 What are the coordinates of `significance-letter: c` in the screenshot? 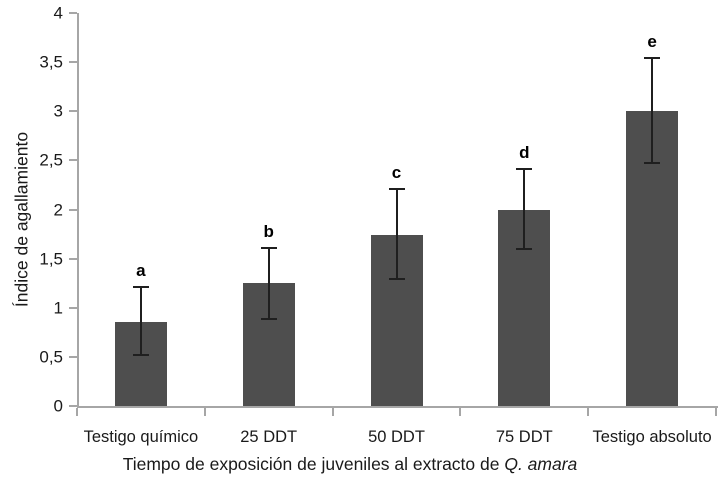 It's located at (396, 172).